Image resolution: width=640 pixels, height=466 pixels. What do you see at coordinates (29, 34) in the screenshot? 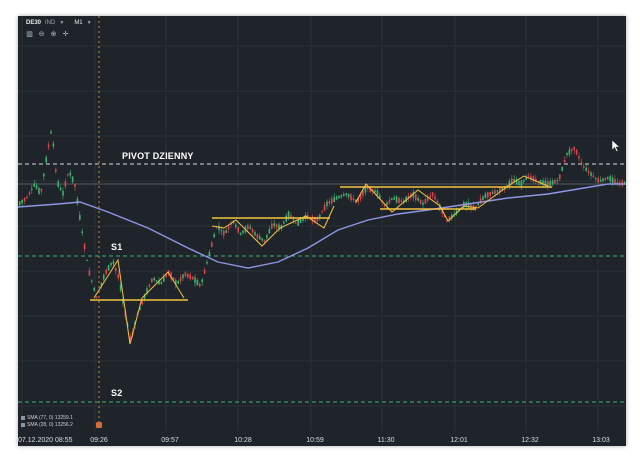
I see `chart-type-icon: ▥` at bounding box center [29, 34].